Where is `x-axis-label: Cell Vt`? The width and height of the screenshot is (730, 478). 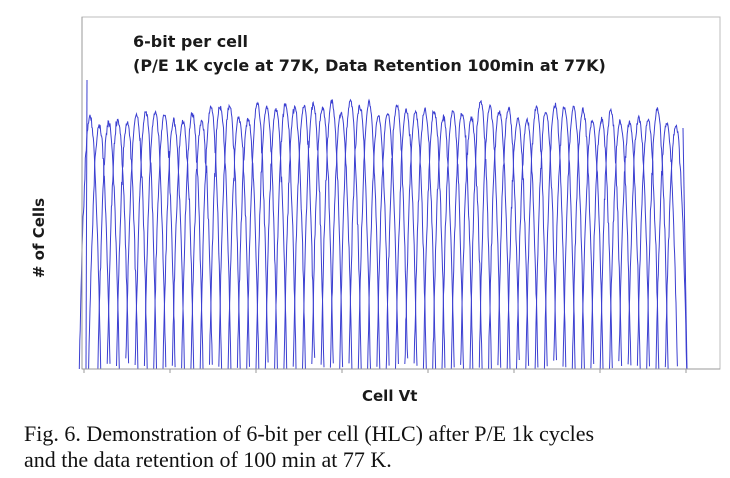
x-axis-label: Cell Vt is located at coordinates (389, 396).